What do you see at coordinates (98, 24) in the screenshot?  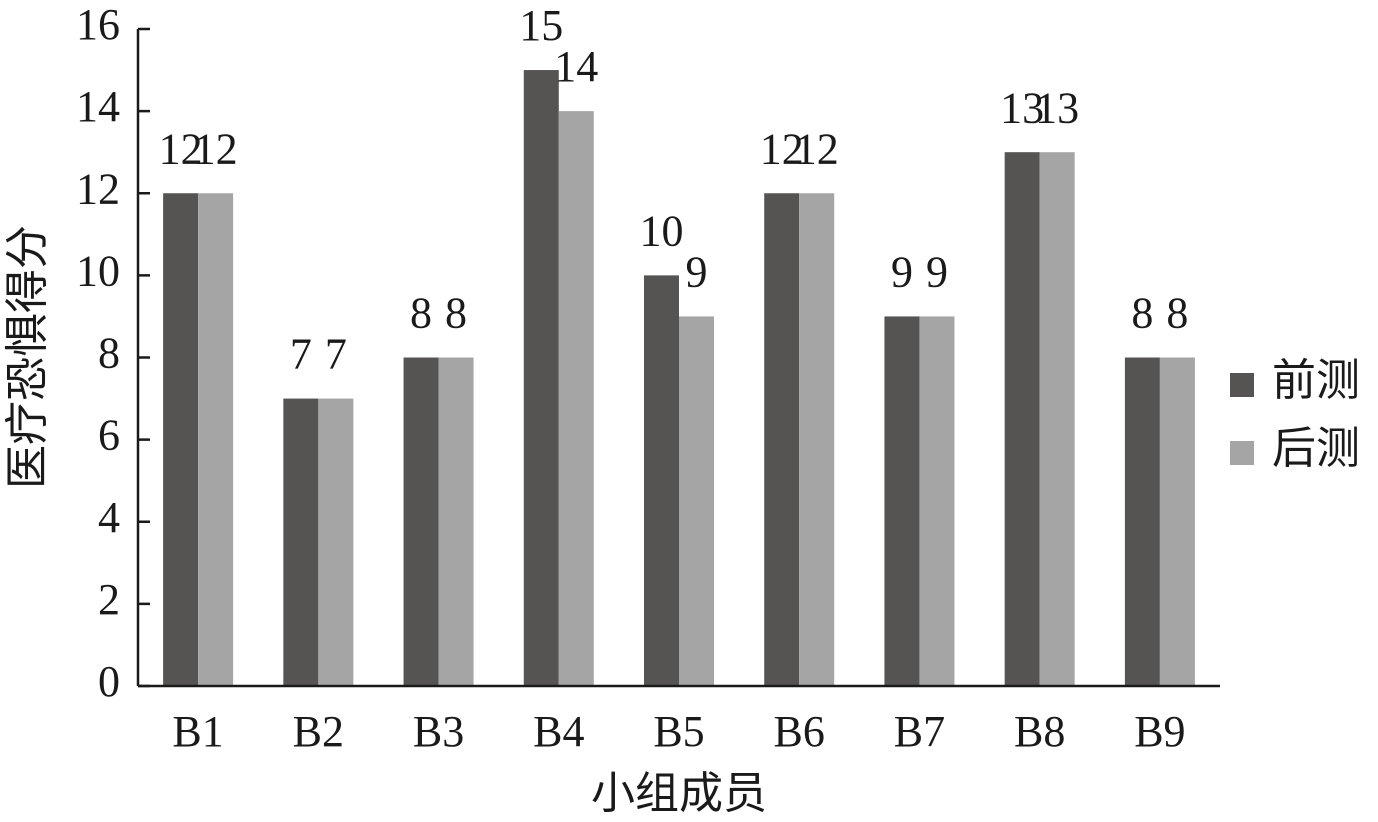 I see `y-tick-label: 16` at bounding box center [98, 24].